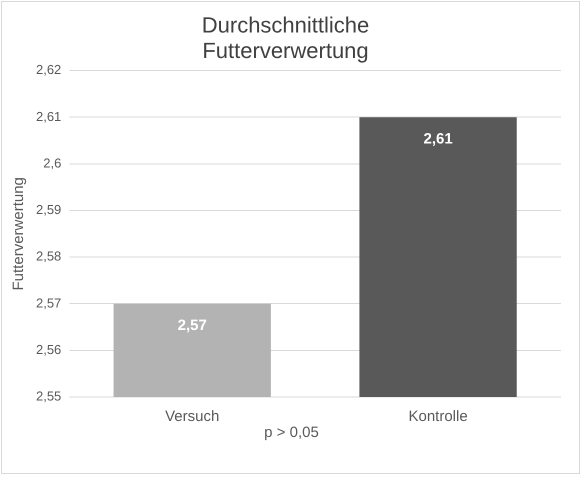 This screenshot has width=583, height=477. Describe the element at coordinates (49, 70) in the screenshot. I see `y-tick-label: 2,62` at that location.